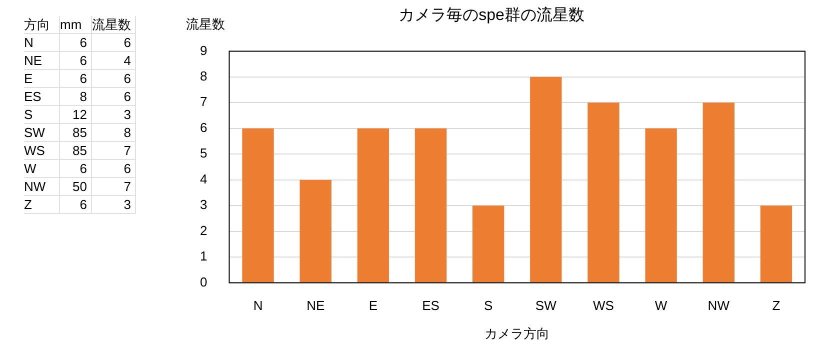 This screenshot has width=832, height=356. Describe the element at coordinates (315, 306) in the screenshot. I see `x-tick-label: NE` at that location.